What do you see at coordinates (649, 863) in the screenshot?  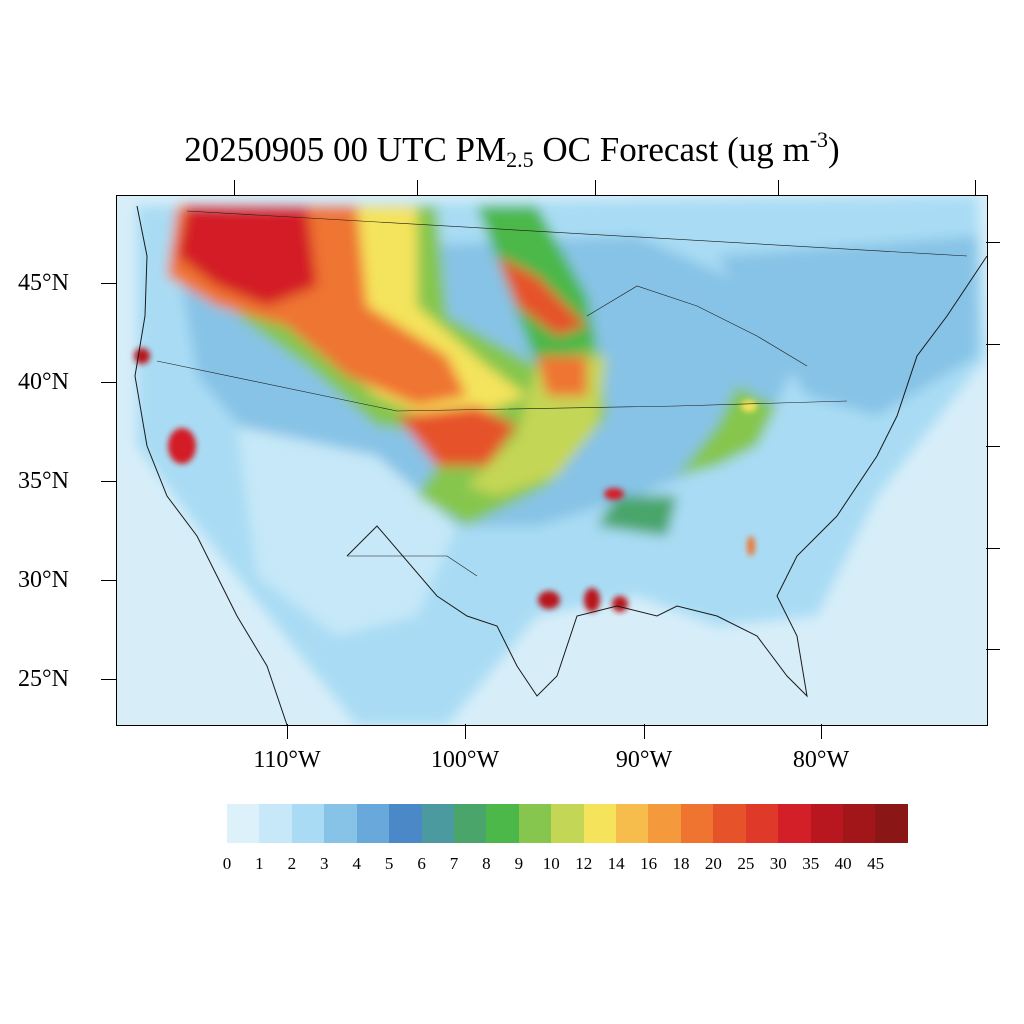 I see `colorbar-label: 16` at bounding box center [649, 863].